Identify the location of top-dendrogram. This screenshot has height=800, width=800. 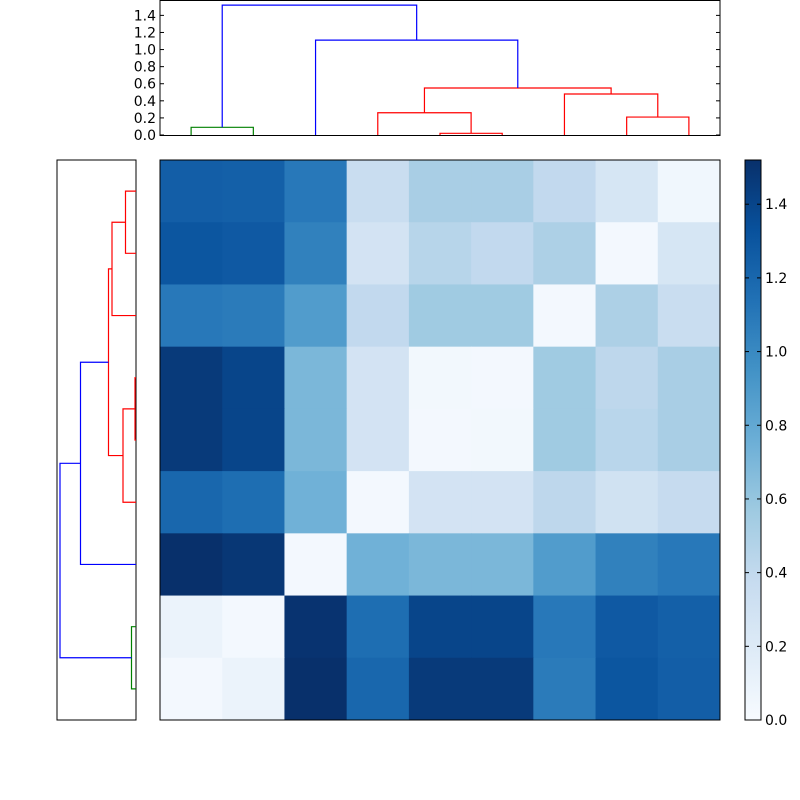
(440, 68).